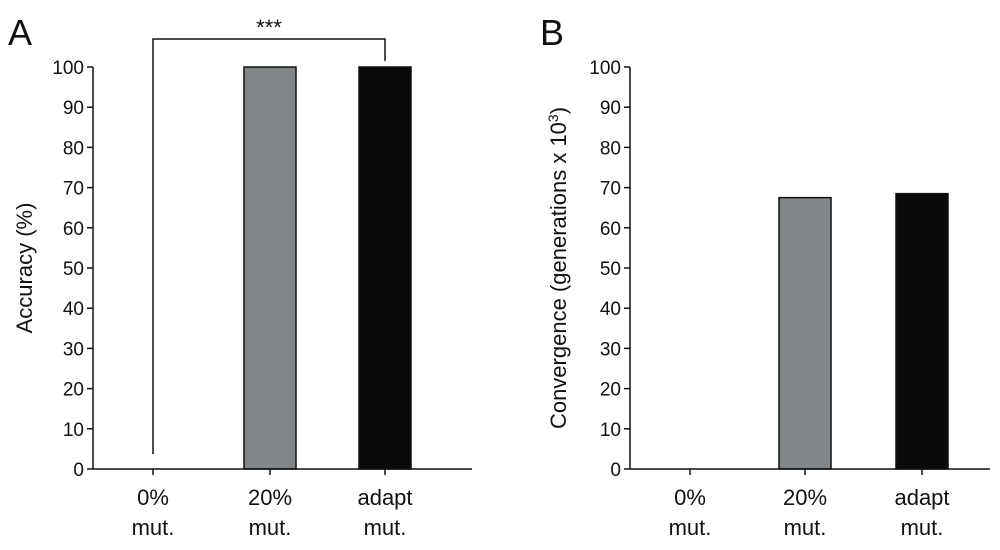 This screenshot has height=550, width=1000. Describe the element at coordinates (552, 32) in the screenshot. I see `panel-label: B` at that location.